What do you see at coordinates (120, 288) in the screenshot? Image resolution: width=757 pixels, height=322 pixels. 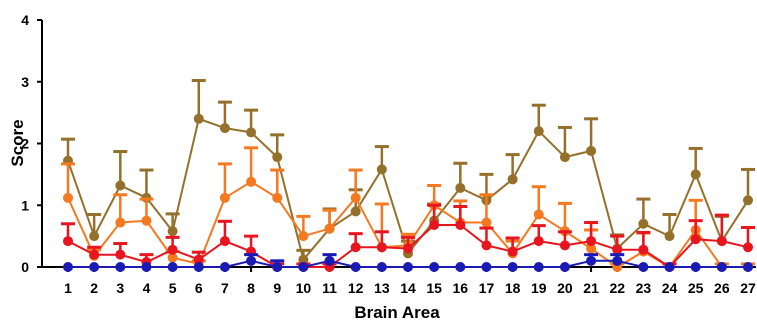 I see `x-tick-label: 3` at bounding box center [120, 288].